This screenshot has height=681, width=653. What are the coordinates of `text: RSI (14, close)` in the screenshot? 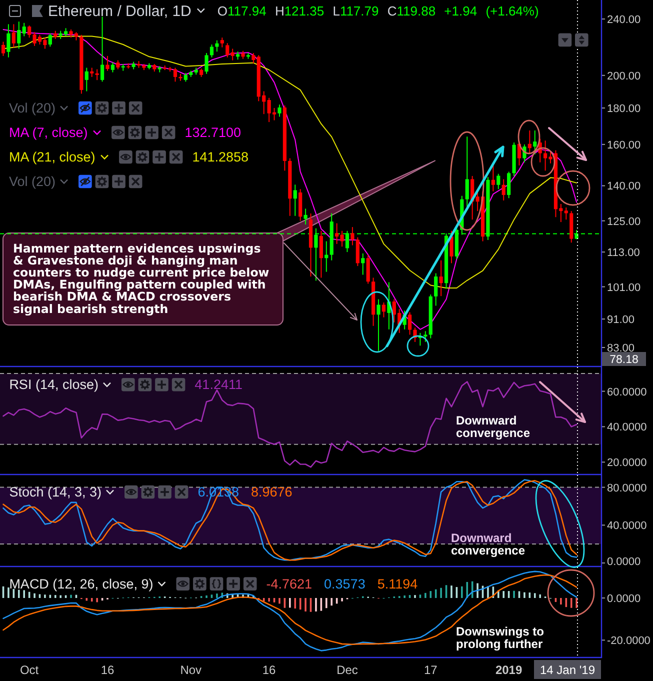 It's located at (53, 384).